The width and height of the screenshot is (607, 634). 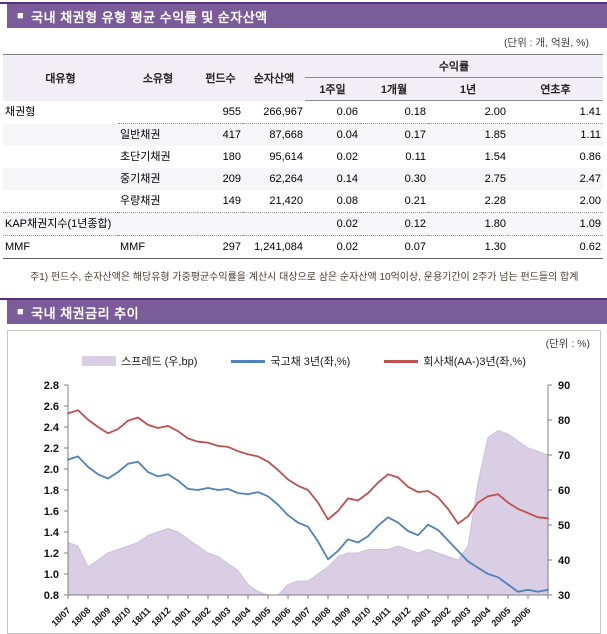 What do you see at coordinates (158, 179) in the screenshot?
I see `cell-sub-type: 중기채권` at bounding box center [158, 179].